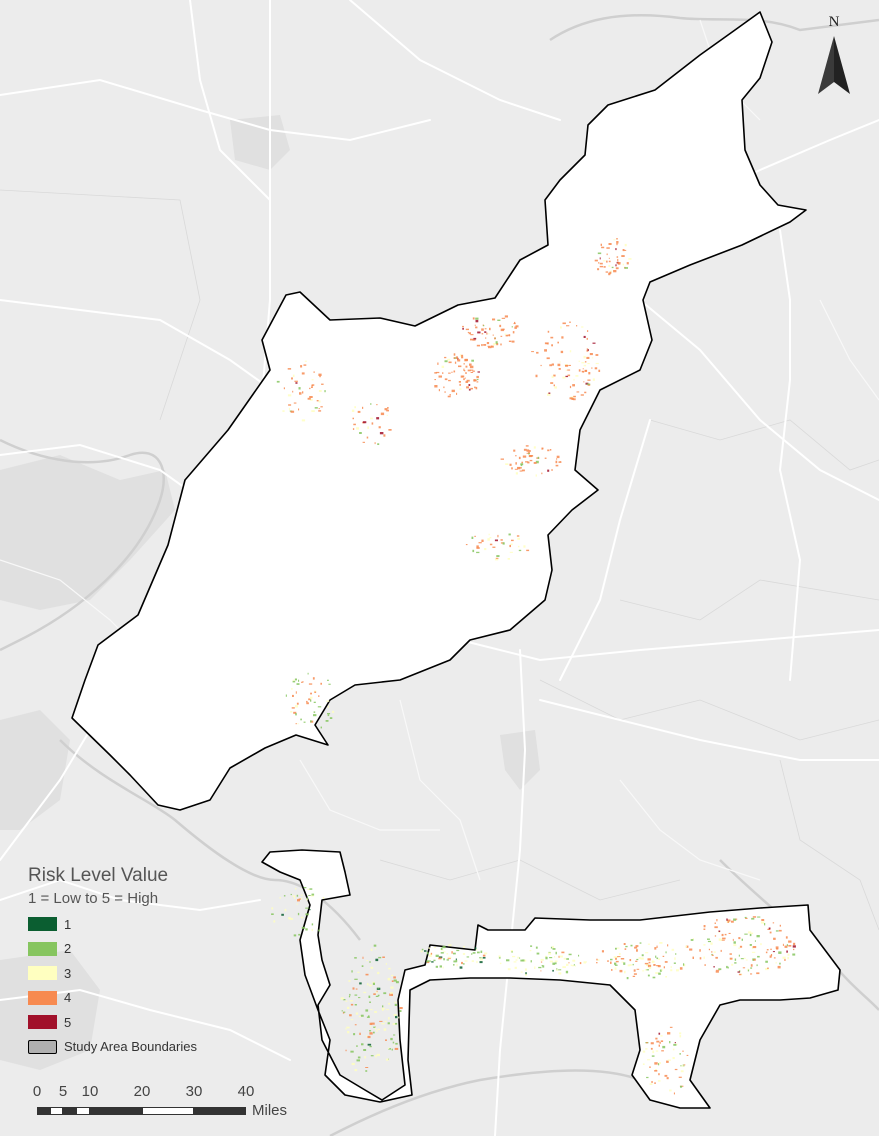 Image resolution: width=879 pixels, height=1136 pixels. What do you see at coordinates (194, 1091) in the screenshot?
I see `scale-tick-30: 30` at bounding box center [194, 1091].